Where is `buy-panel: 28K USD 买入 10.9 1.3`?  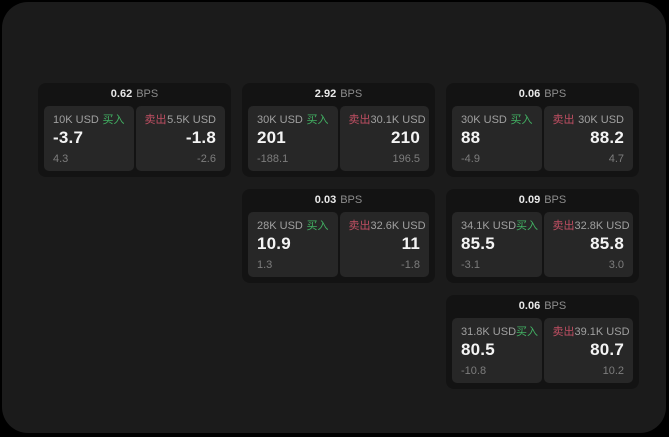 buy-panel: 28K USD 买入 10.9 1.3 is located at coordinates (293, 244).